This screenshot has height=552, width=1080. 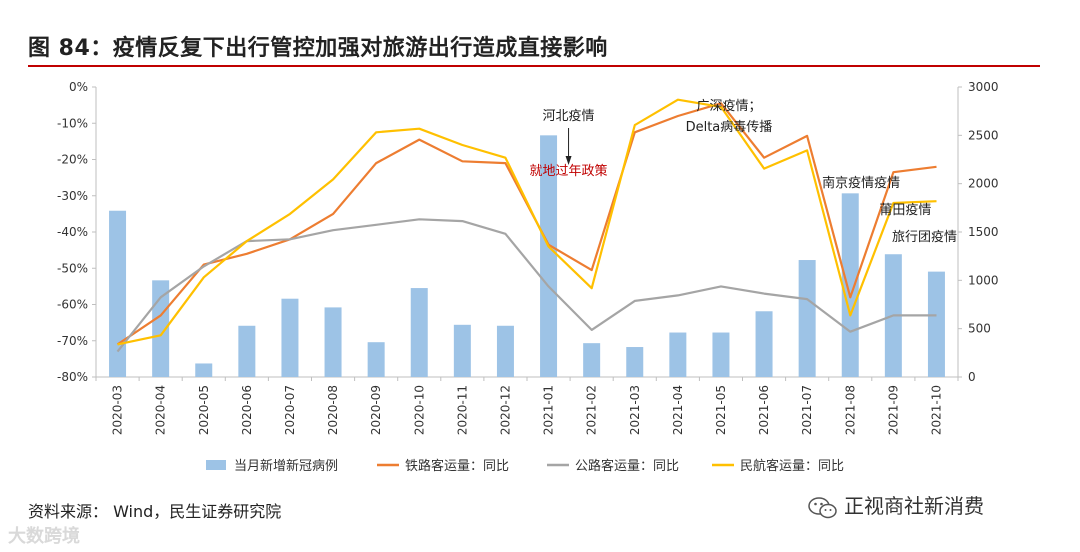 I want to click on x-tick-label: 2021-03, so click(x=635, y=410).